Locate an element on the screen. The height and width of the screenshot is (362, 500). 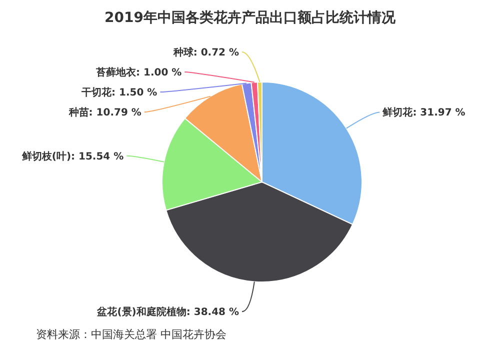
slice-label: 干切花: 1.50 % is located at coordinates (119, 92).